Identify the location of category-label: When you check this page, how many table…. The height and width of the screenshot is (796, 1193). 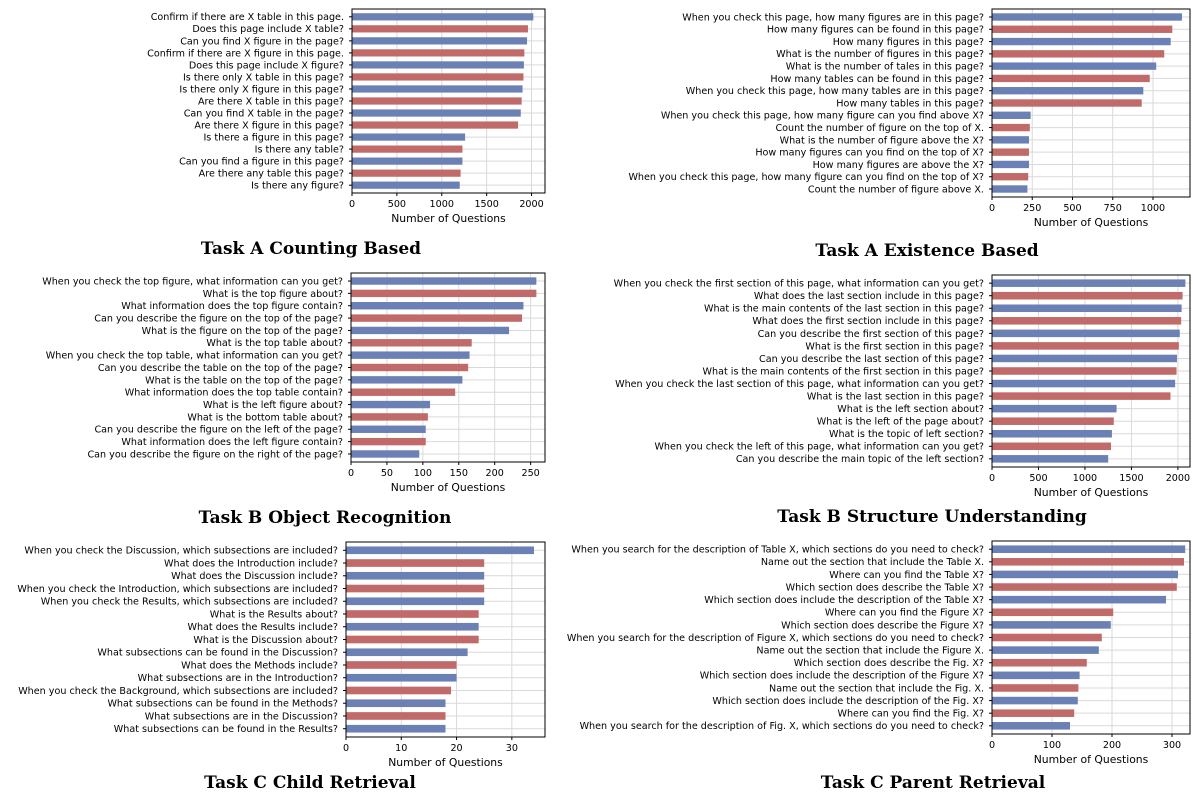
(835, 91).